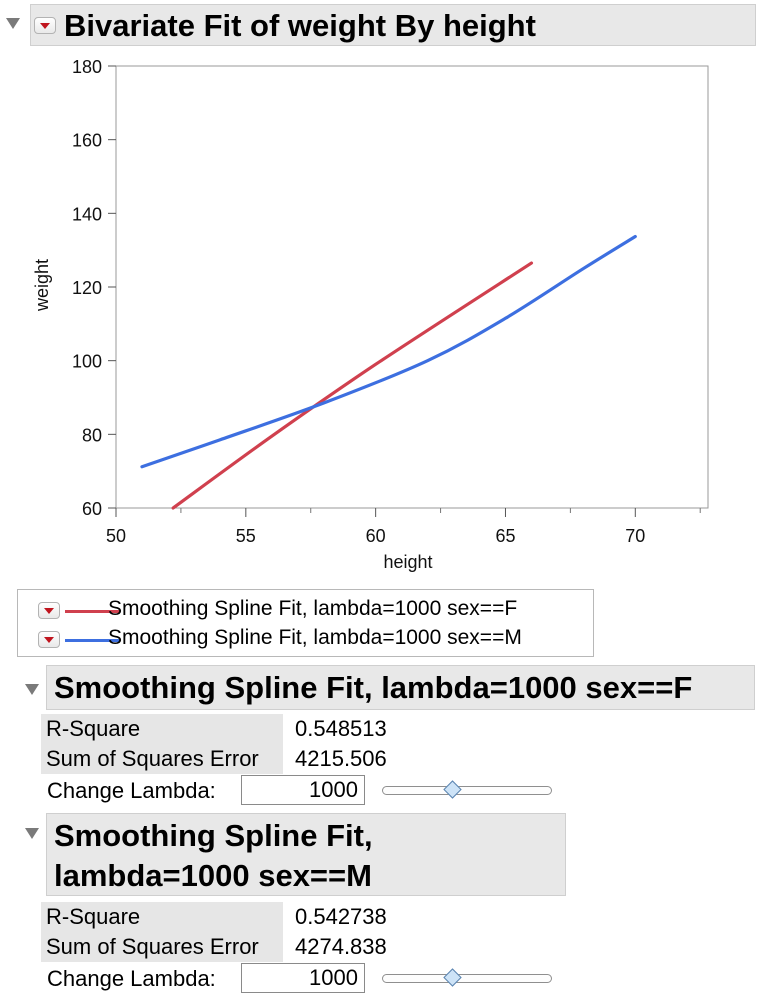  Describe the element at coordinates (376, 536) in the screenshot. I see `x-tick-label: 60` at that location.